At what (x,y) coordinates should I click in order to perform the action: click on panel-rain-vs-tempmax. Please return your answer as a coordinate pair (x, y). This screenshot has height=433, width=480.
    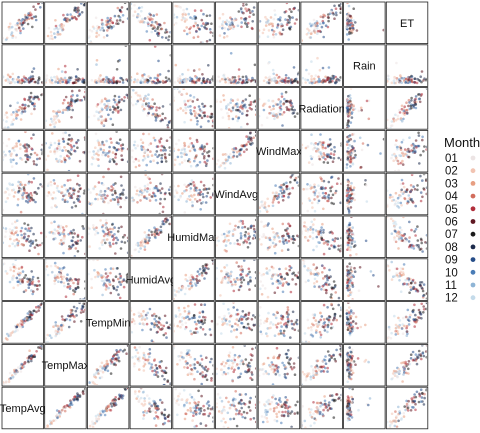
    Looking at the image, I should click on (65, 65).